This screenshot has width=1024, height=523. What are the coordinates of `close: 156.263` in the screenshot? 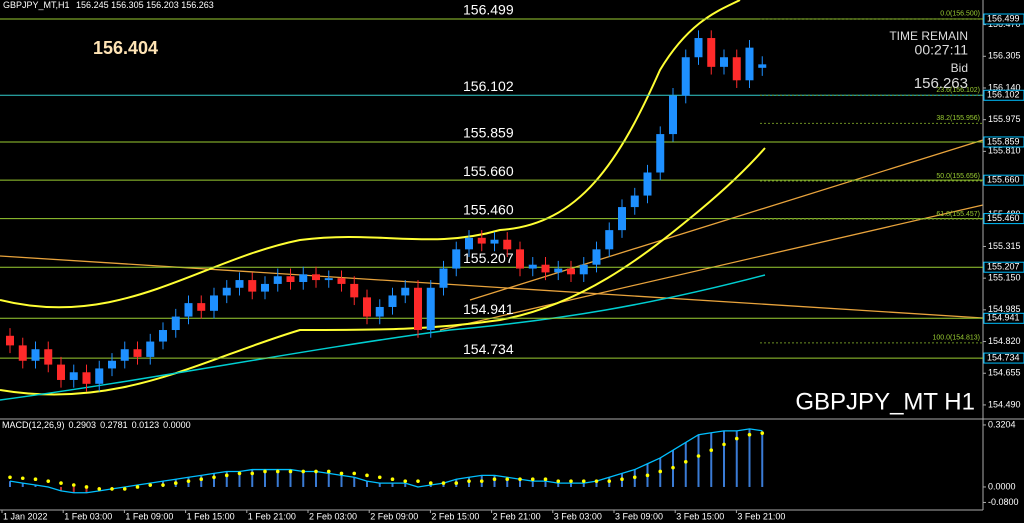 It's located at (197, 5).